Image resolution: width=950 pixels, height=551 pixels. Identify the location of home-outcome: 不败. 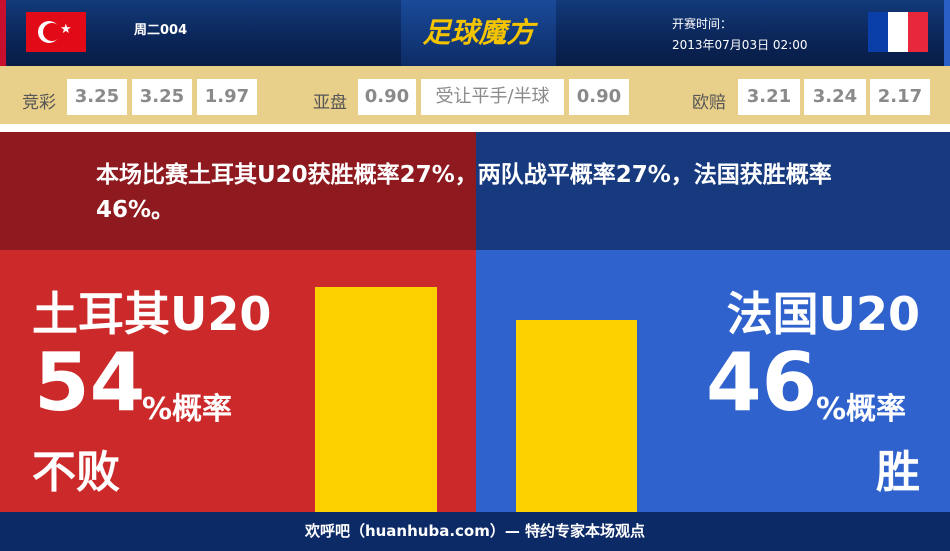
(76, 472).